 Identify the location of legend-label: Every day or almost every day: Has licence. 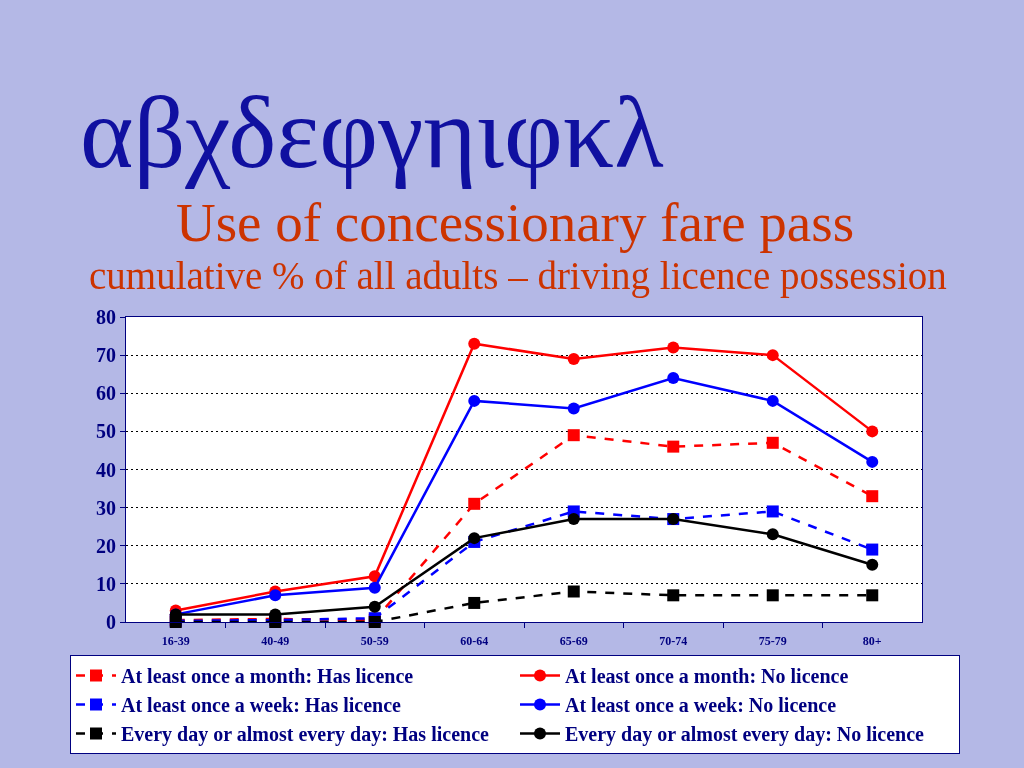
(305, 735).